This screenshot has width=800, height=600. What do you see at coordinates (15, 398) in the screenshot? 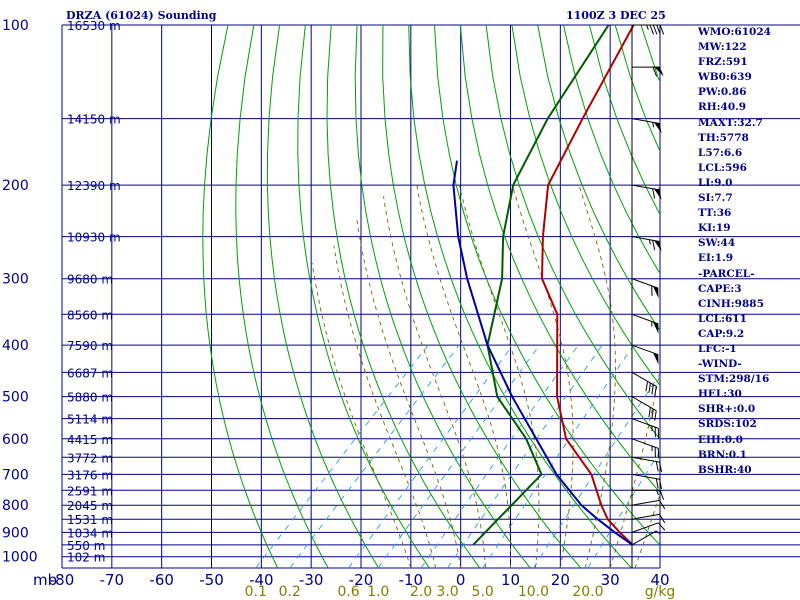
I see `pressure-tick-label: 500` at bounding box center [15, 398].